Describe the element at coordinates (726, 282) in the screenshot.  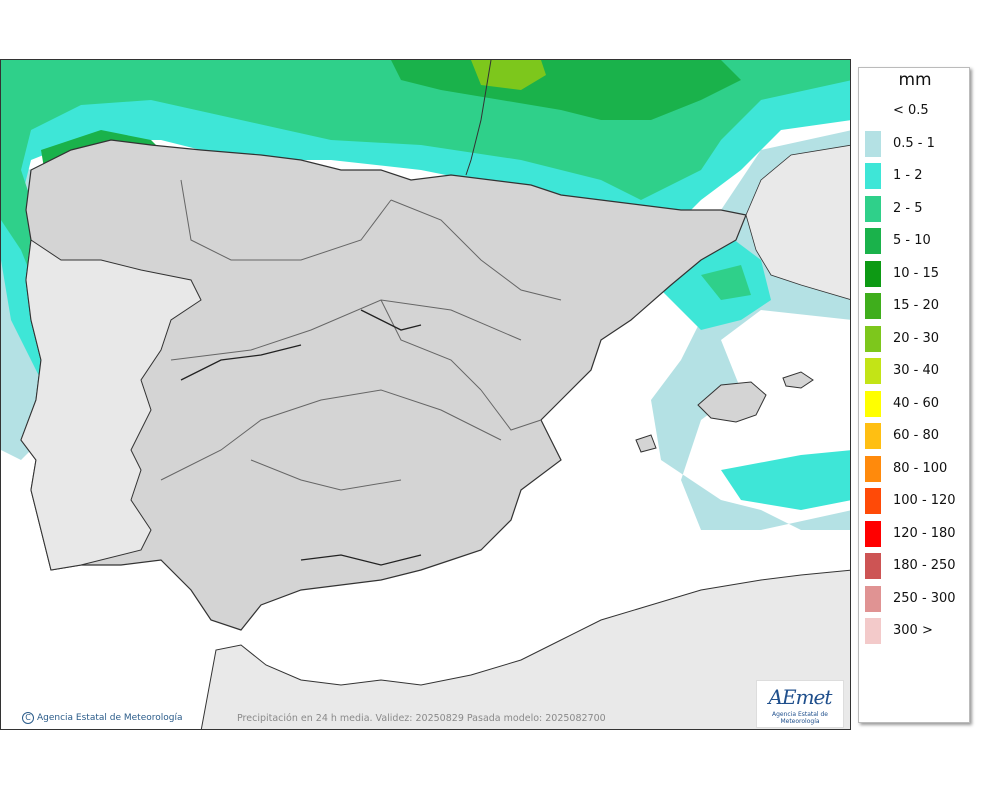
I see `precip-field-2-5-catalonia` at that location.